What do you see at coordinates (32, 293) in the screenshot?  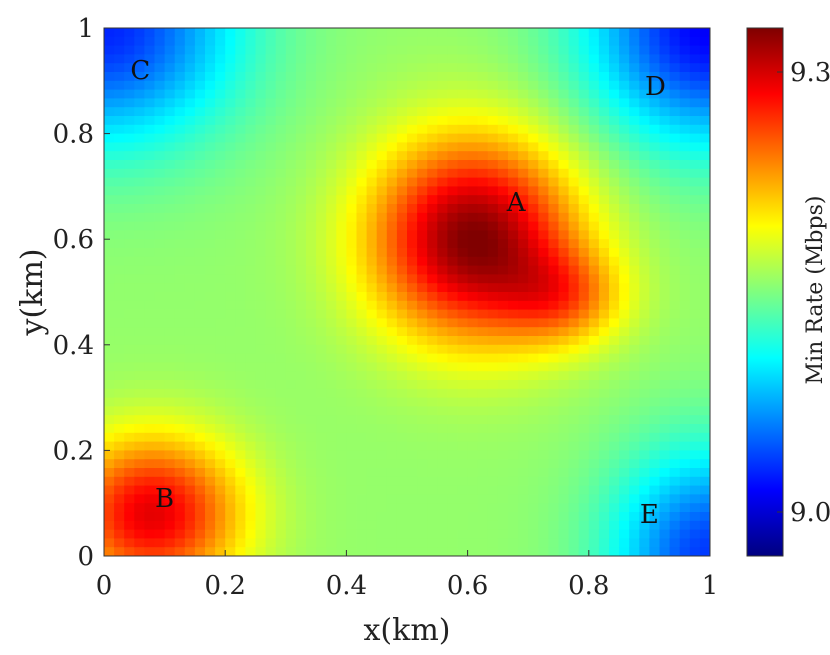 I see `y-axis-label: y(km)` at bounding box center [32, 293].